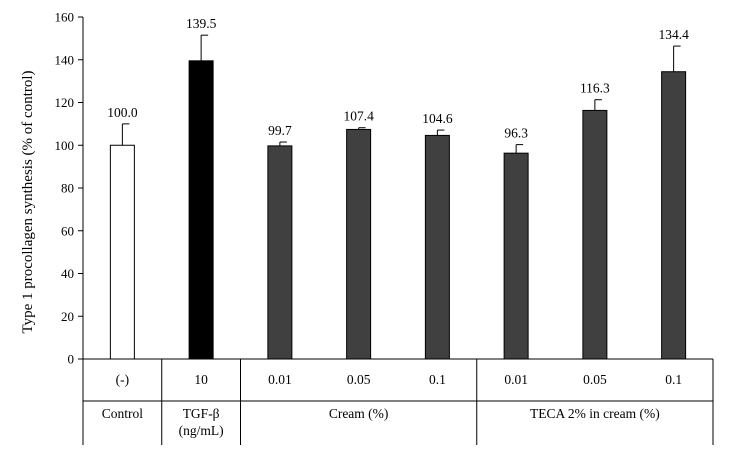  Describe the element at coordinates (280, 130) in the screenshot. I see `data-label: 99.7` at that location.